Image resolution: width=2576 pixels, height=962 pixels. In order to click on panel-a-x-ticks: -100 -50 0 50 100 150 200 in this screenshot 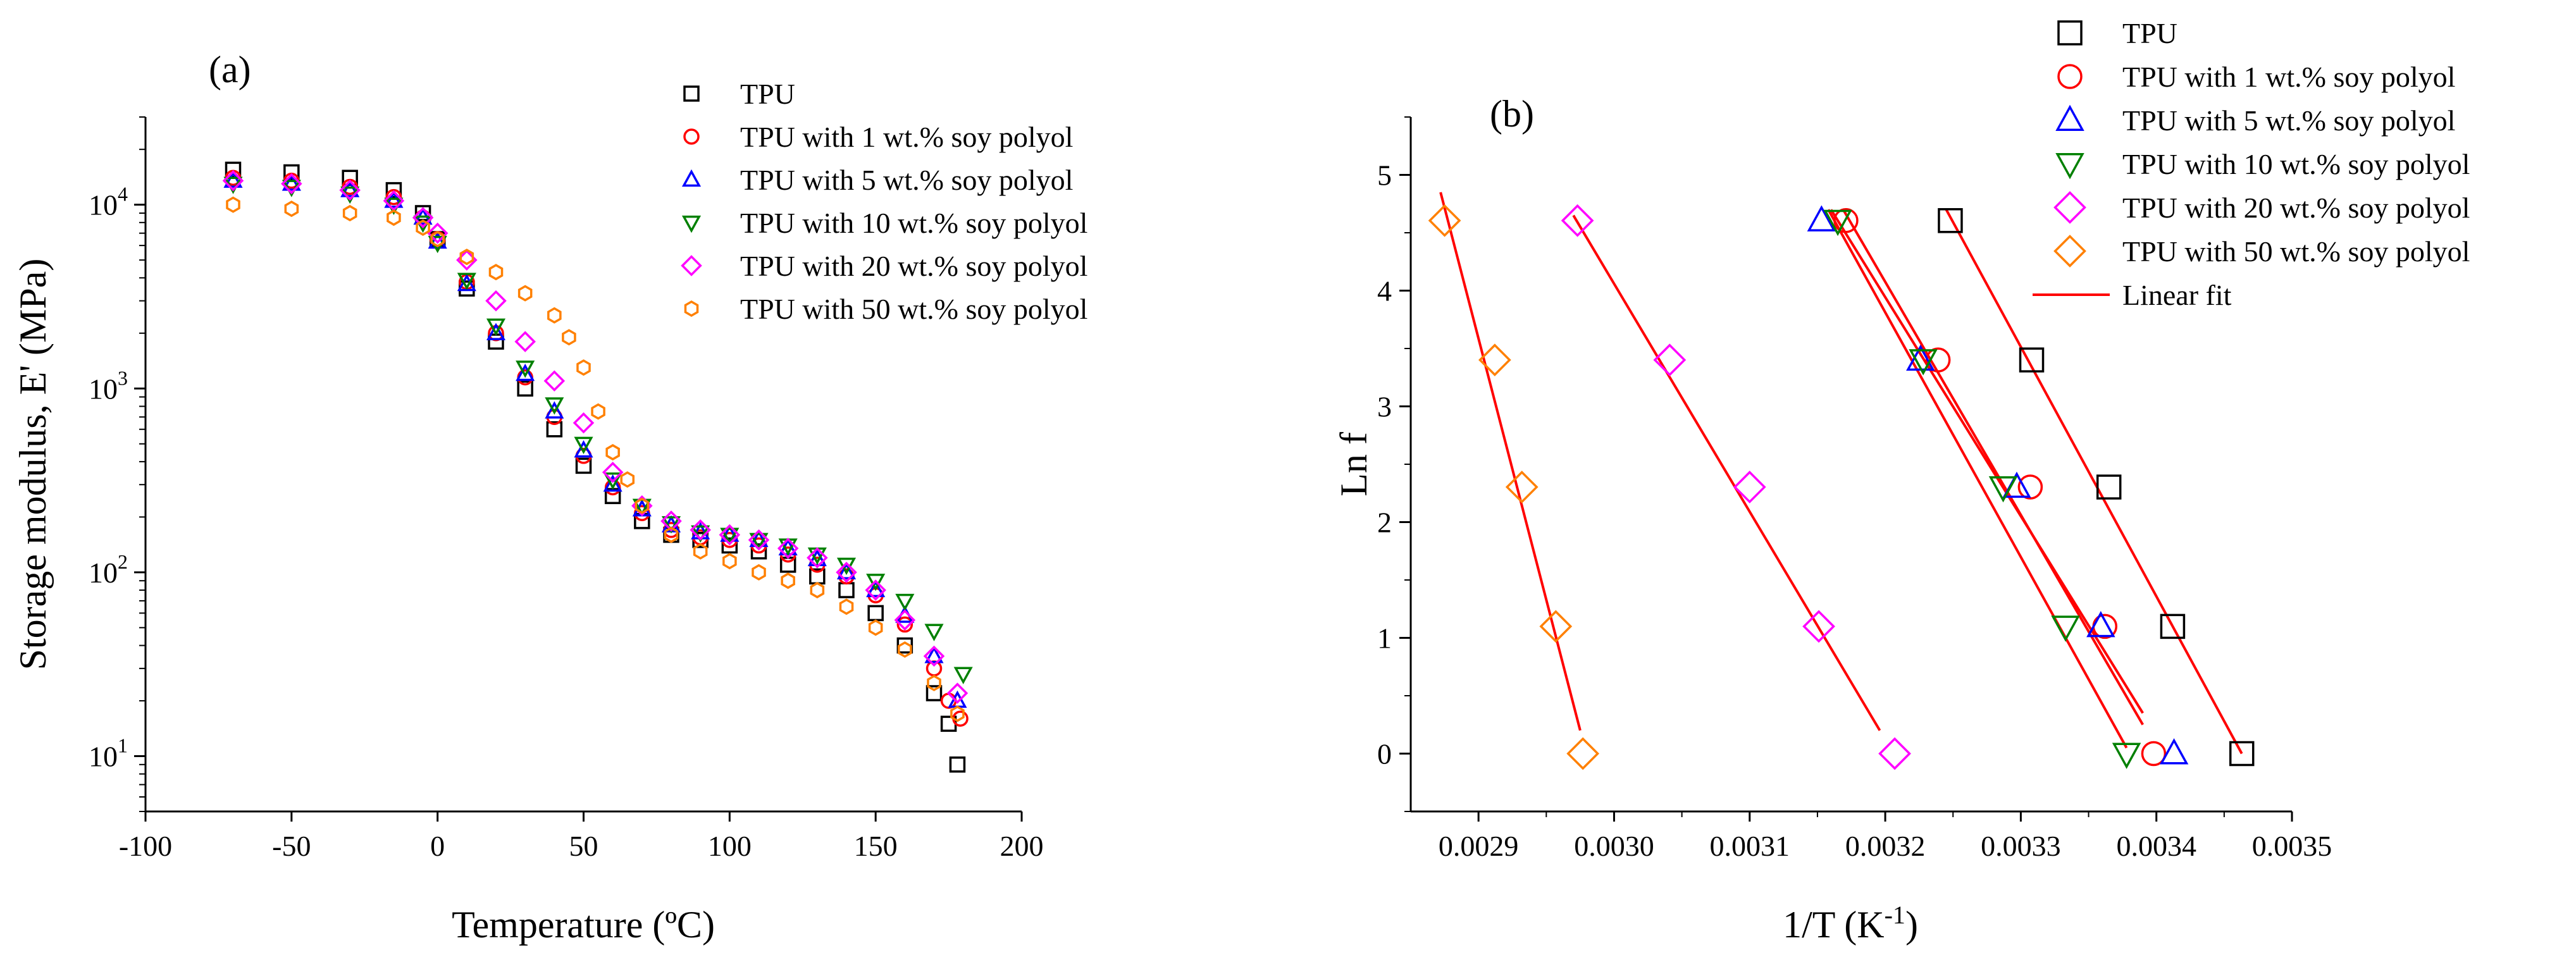, I will do `click(582, 836)`.